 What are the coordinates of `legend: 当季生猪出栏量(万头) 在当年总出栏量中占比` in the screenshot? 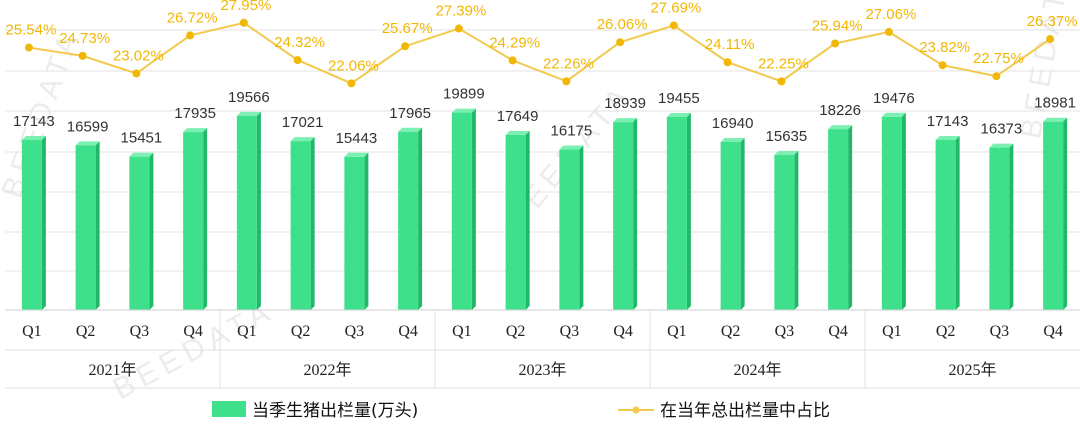 It's located at (521, 411).